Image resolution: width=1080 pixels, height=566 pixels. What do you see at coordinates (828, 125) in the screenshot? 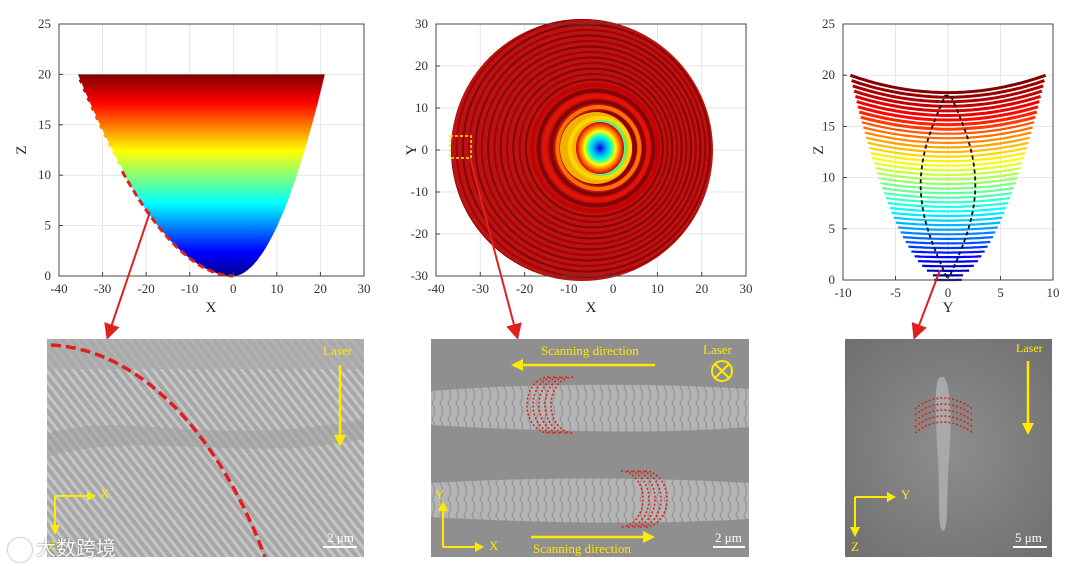
I see `plot-yz-ytick: 15` at bounding box center [828, 125].